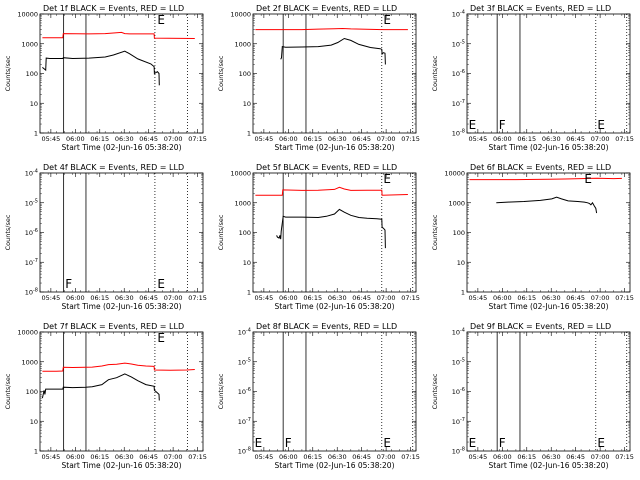  What do you see at coordinates (113, 326) in the screenshot?
I see `panel-title: Det 7f BLACK = Events, RED = LLD` at bounding box center [113, 326].